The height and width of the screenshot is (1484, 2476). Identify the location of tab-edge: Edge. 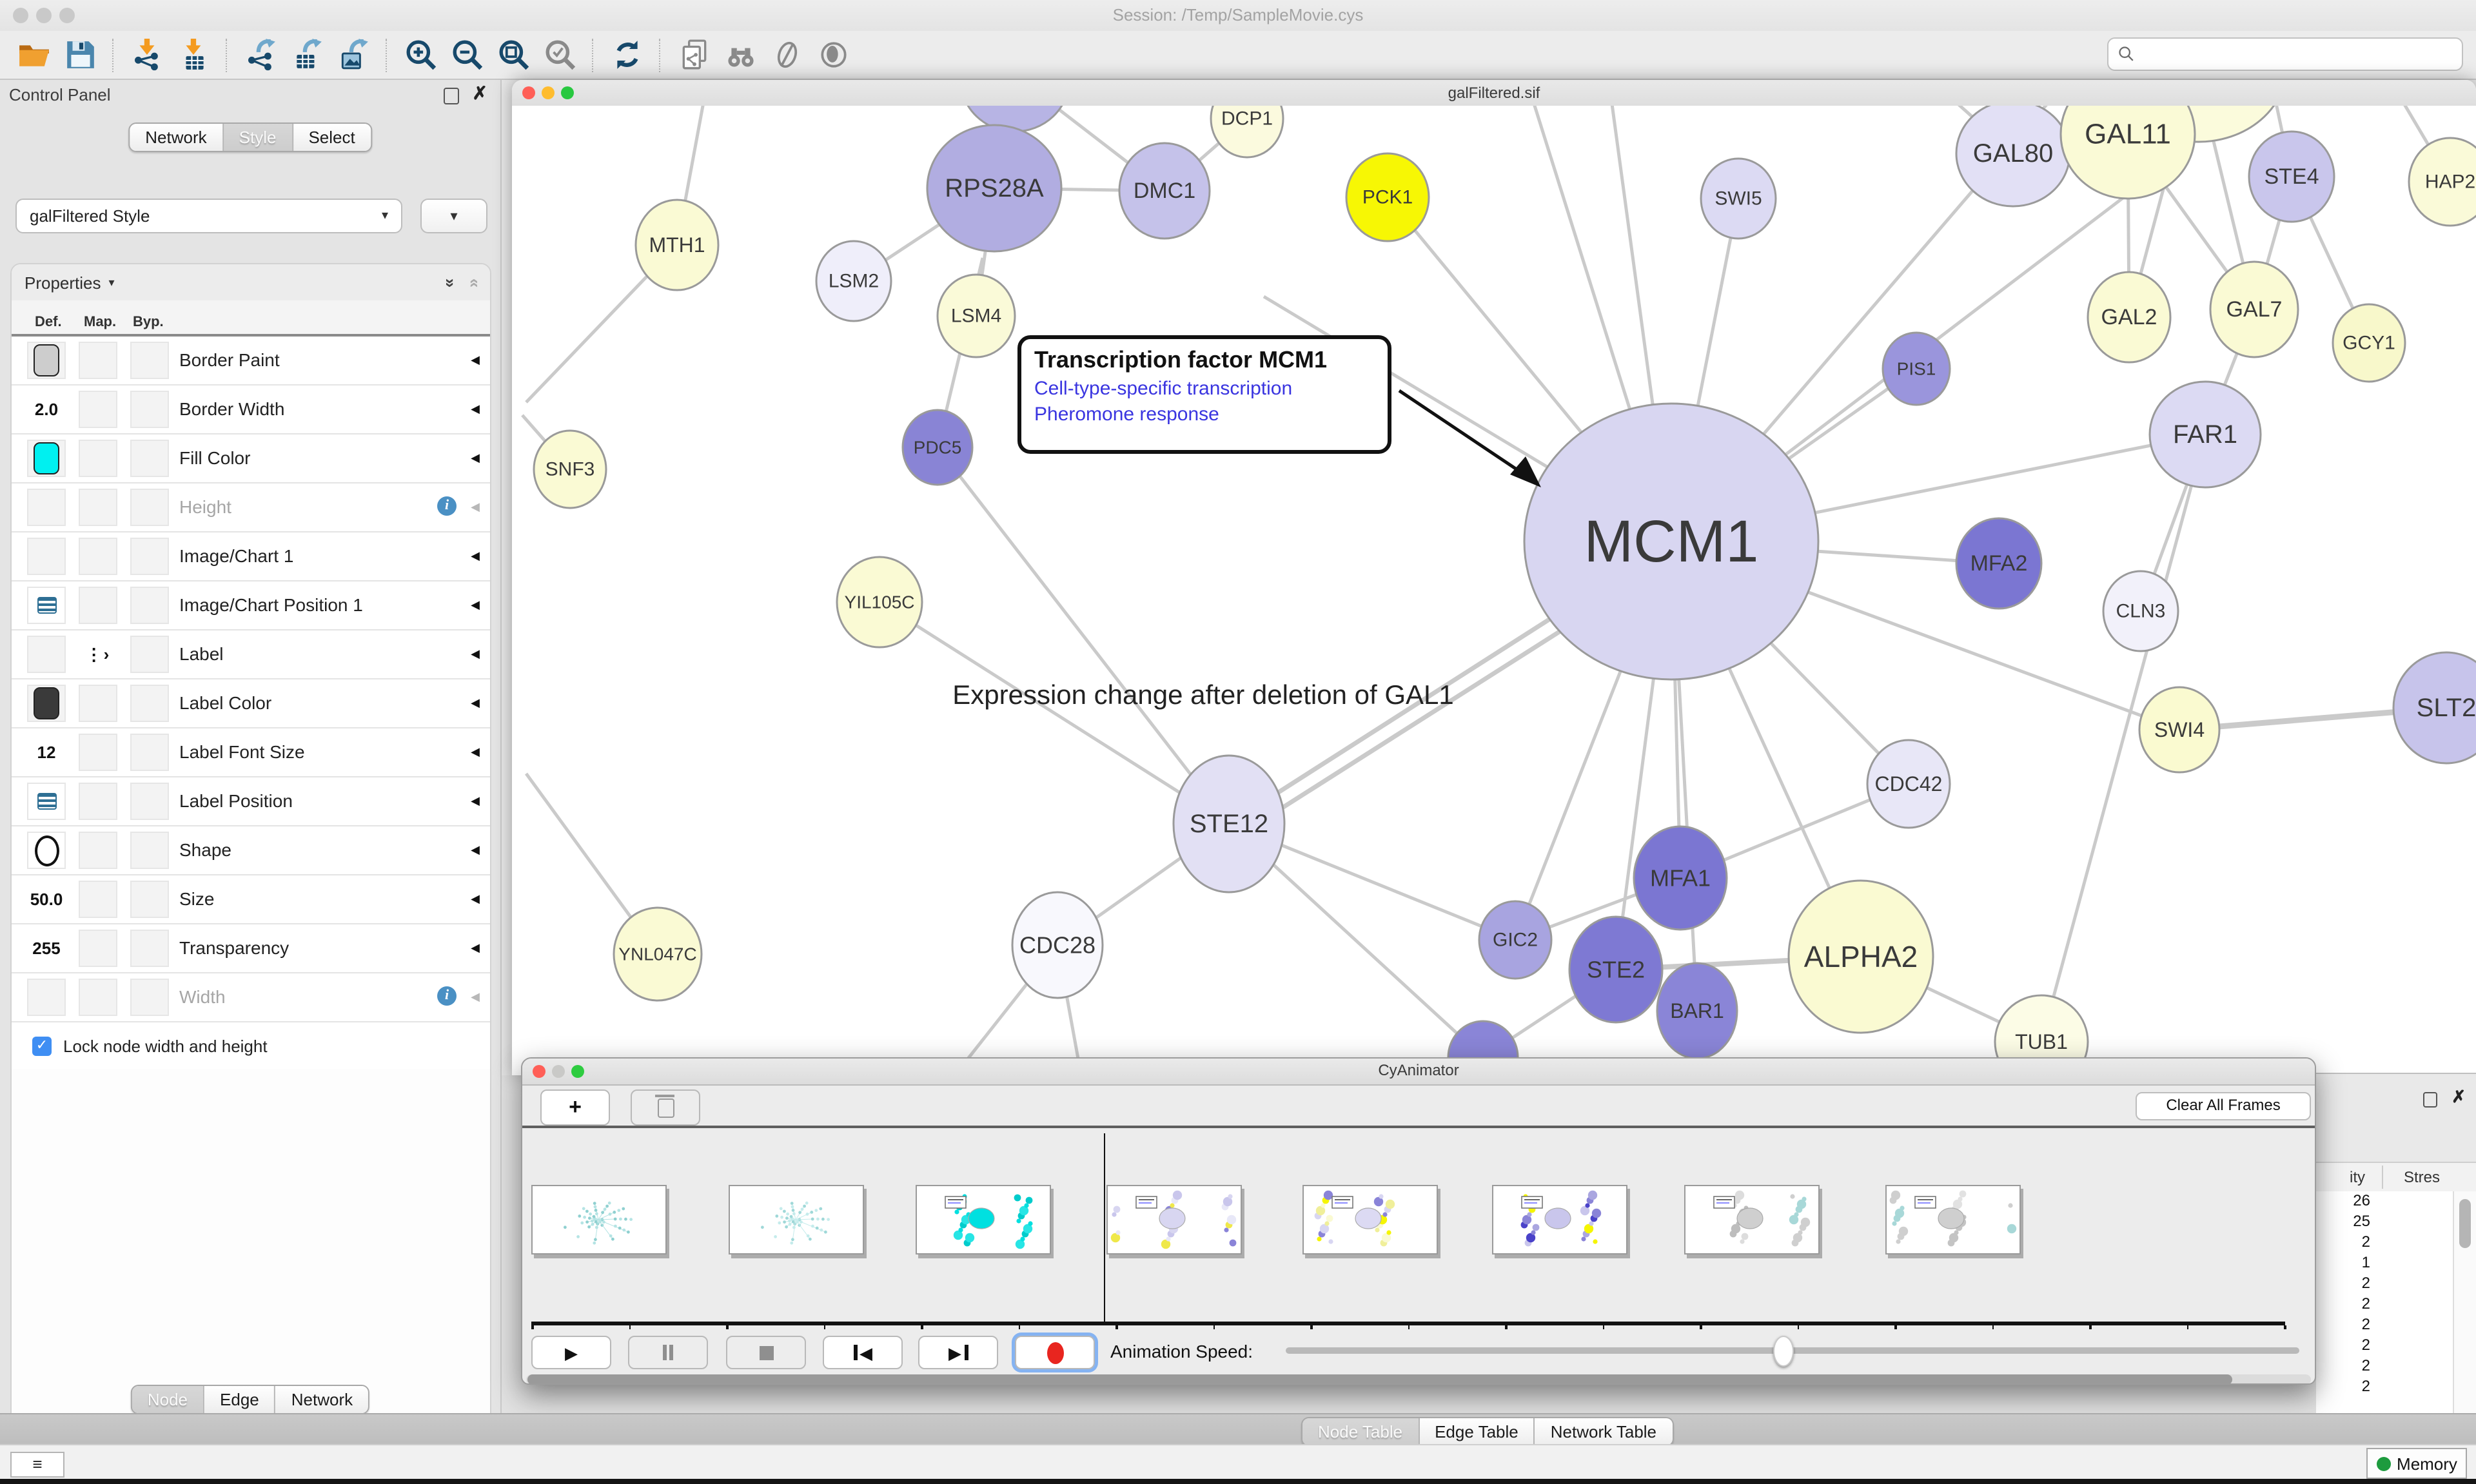
(240, 1399).